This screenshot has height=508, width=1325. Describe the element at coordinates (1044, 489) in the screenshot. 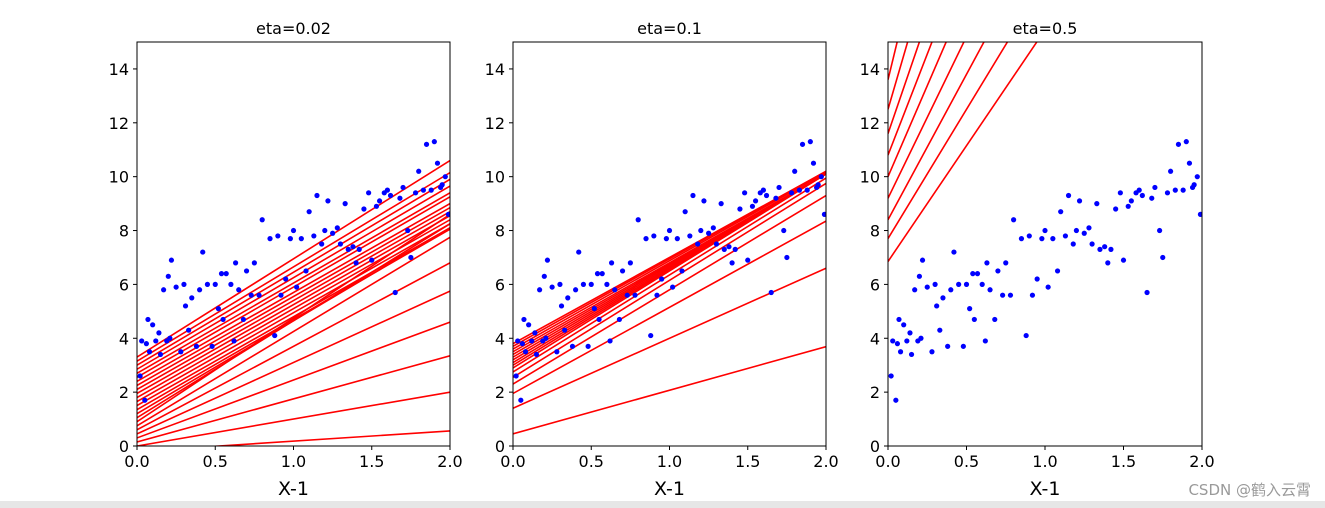

I see `x-axis-label: X-1` at that location.